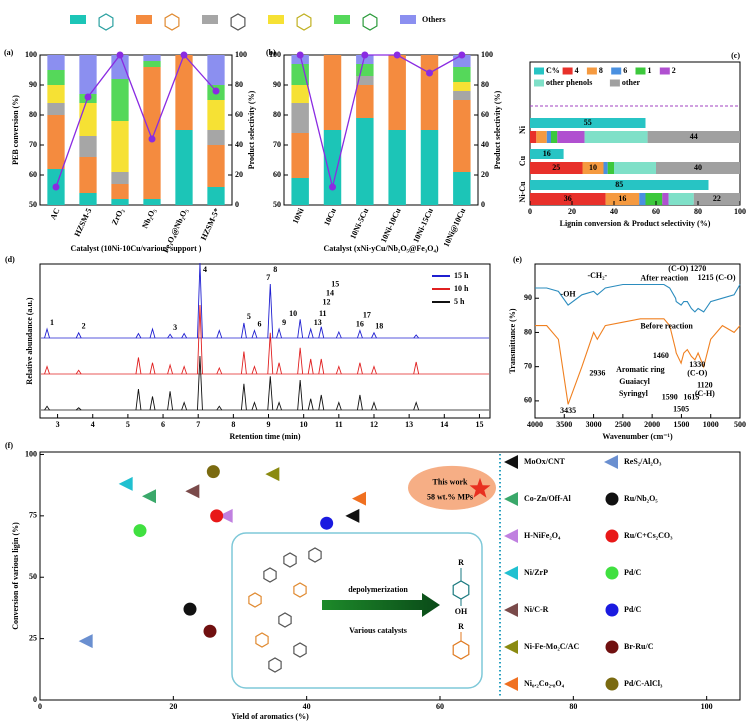 The image size is (750, 726). What do you see at coordinates (450, 497) in the screenshot?
I see `annotation: 58 wt.% MPs` at bounding box center [450, 497].